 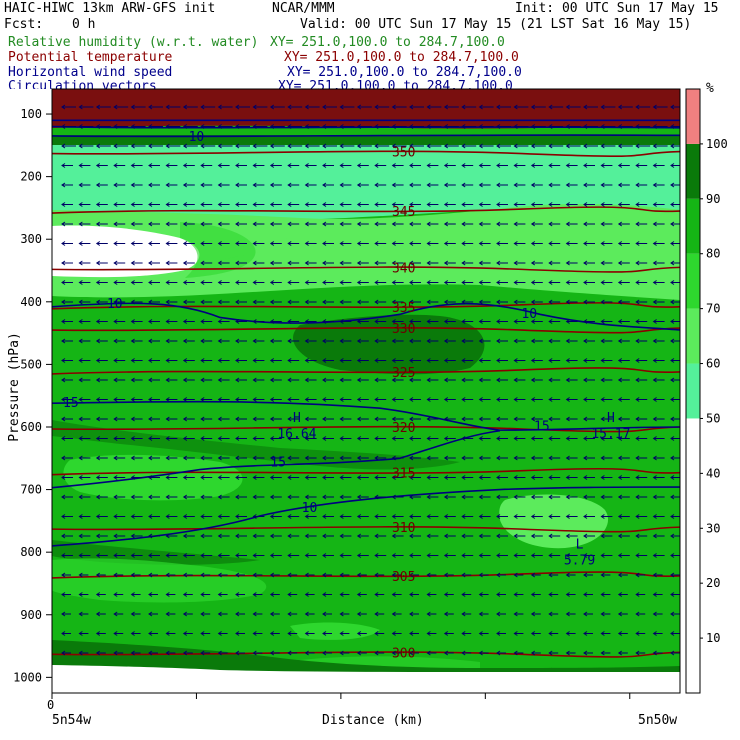 What do you see at coordinates (611, 418) in the screenshot?
I see `extremum-marker: H` at bounding box center [611, 418].